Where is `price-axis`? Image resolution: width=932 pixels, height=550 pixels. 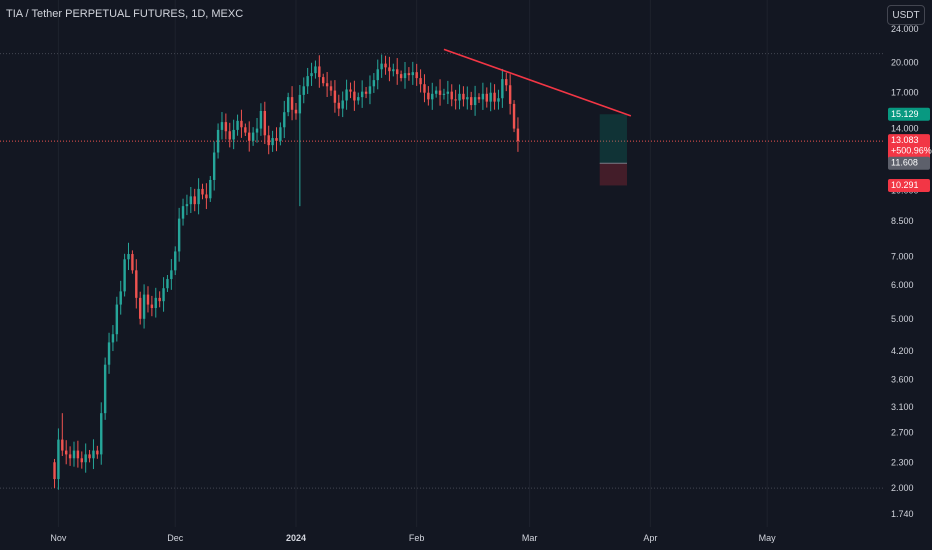
price-axis is located at coordinates (908, 275).